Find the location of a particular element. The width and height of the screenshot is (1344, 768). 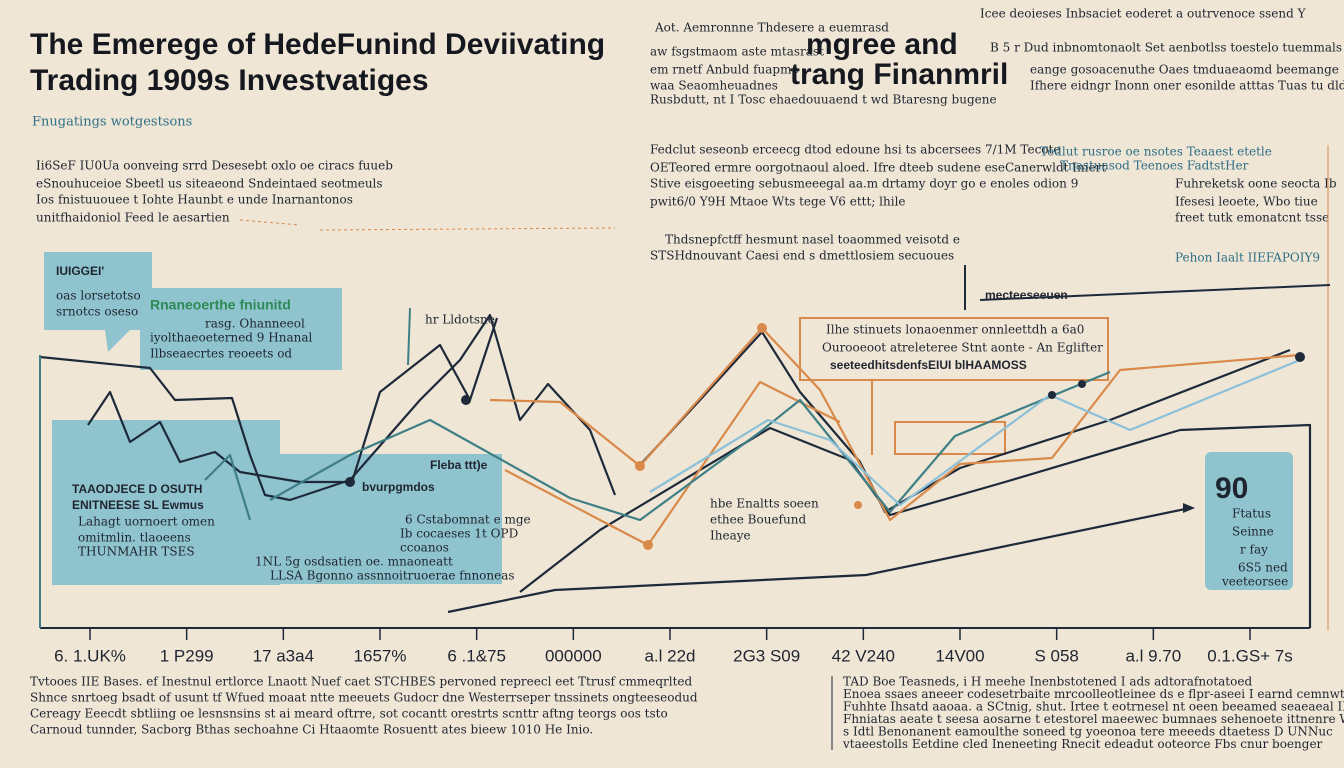

x-label: a.l 22d is located at coordinates (669, 655).